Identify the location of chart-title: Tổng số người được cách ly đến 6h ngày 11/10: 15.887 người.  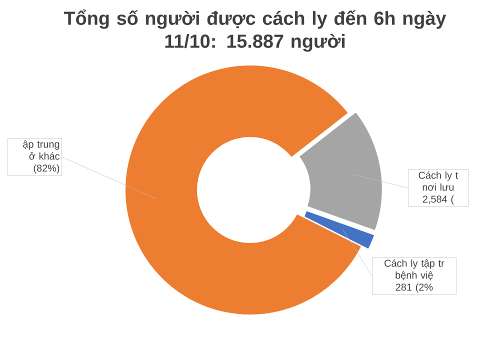
(255, 31).